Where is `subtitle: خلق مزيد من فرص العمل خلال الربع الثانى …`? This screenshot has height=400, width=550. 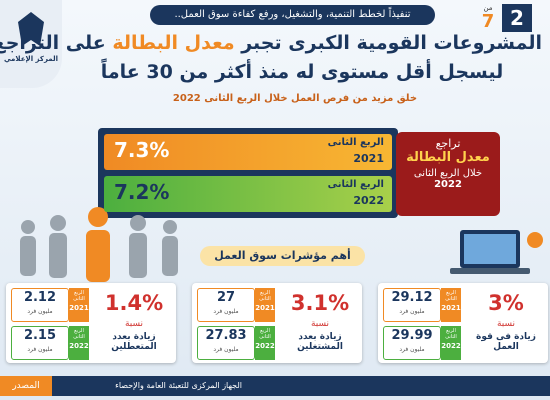
subtitle: خلق مزيد من فرص العمل خلال الربع الثانى … is located at coordinates (295, 98).